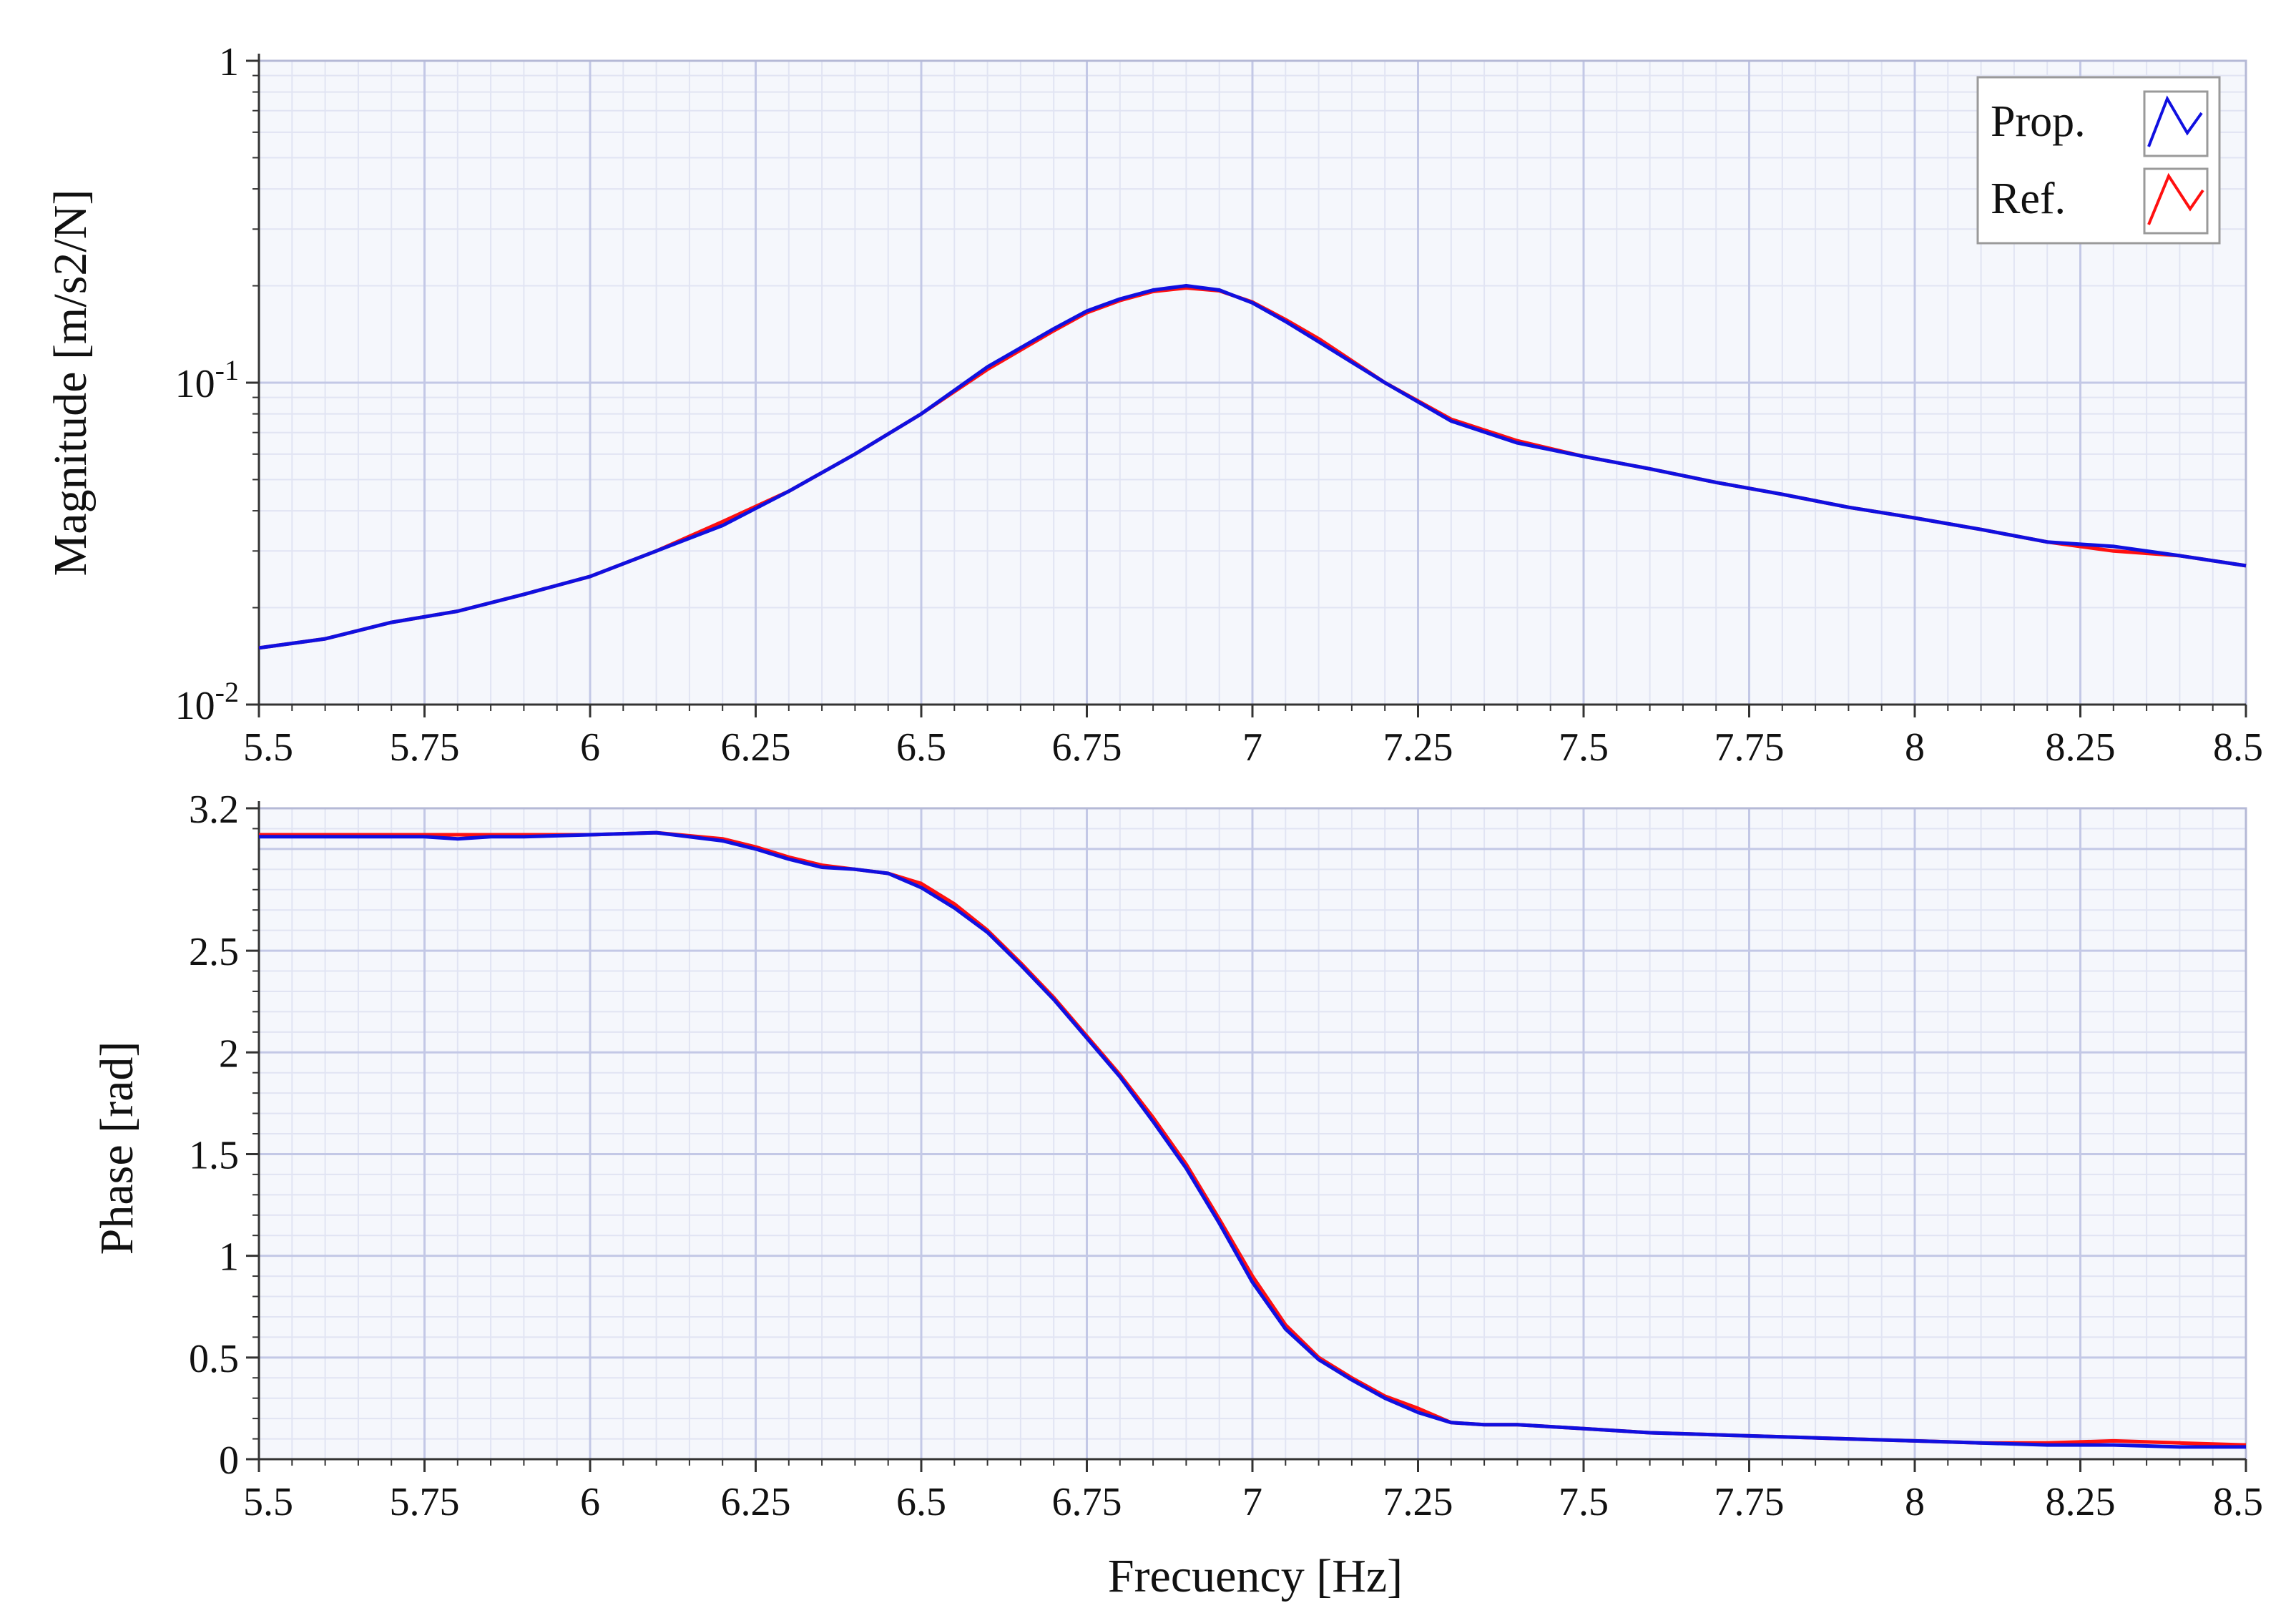 The height and width of the screenshot is (1623, 2296). Describe the element at coordinates (1087, 1502) in the screenshot. I see `phase-x-tick-label: 6.75` at that location.